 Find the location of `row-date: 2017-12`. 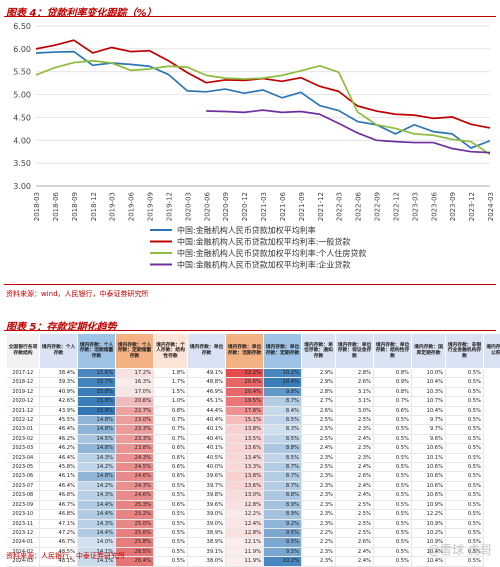

row-date: 2017-12 is located at coordinates (23, 373).